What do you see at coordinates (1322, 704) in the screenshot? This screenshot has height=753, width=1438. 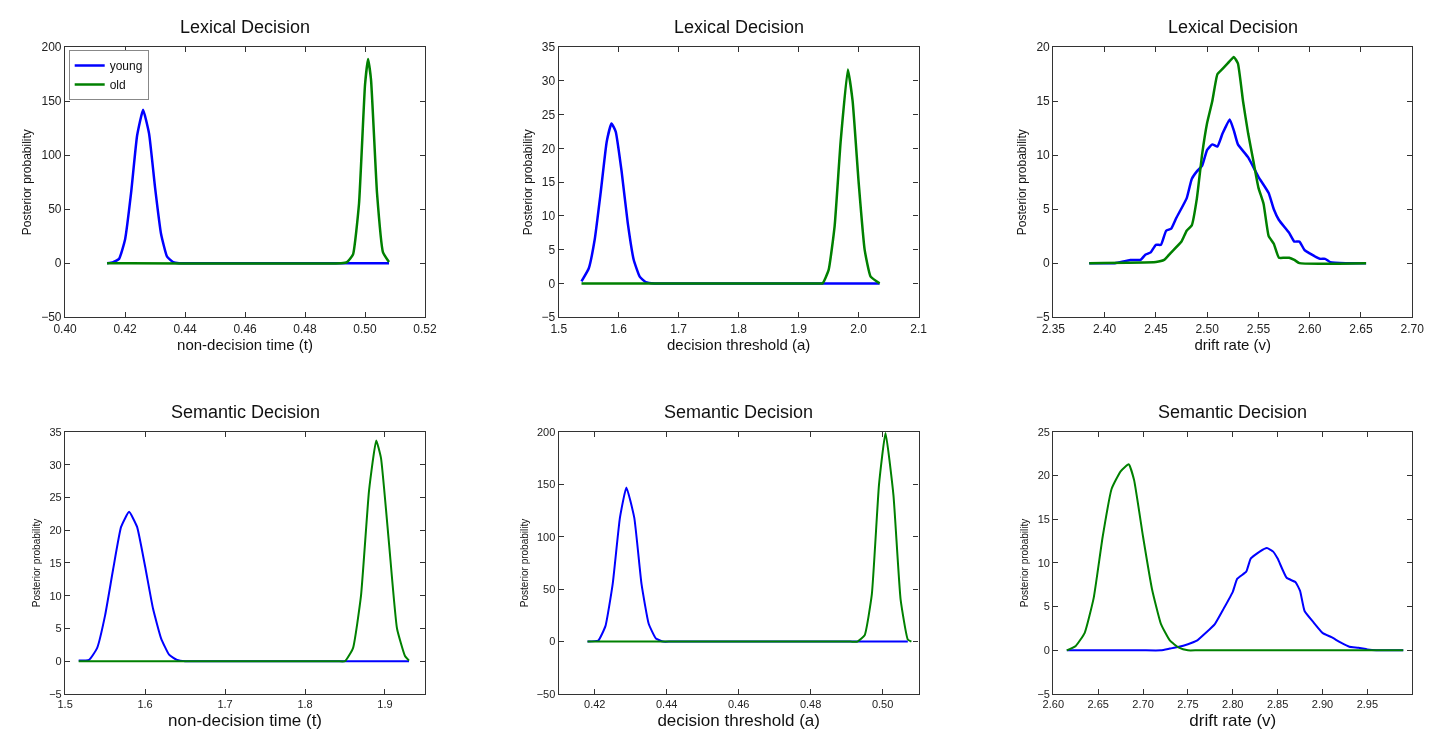 I see `x-tick-label: 2.90` at bounding box center [1322, 704].